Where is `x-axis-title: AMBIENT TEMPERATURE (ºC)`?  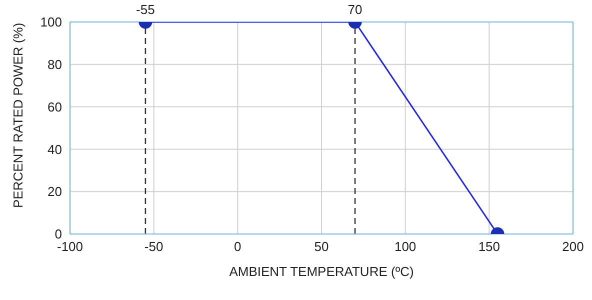 x-axis-title: AMBIENT TEMPERATURE (ºC) is located at coordinates (321, 271).